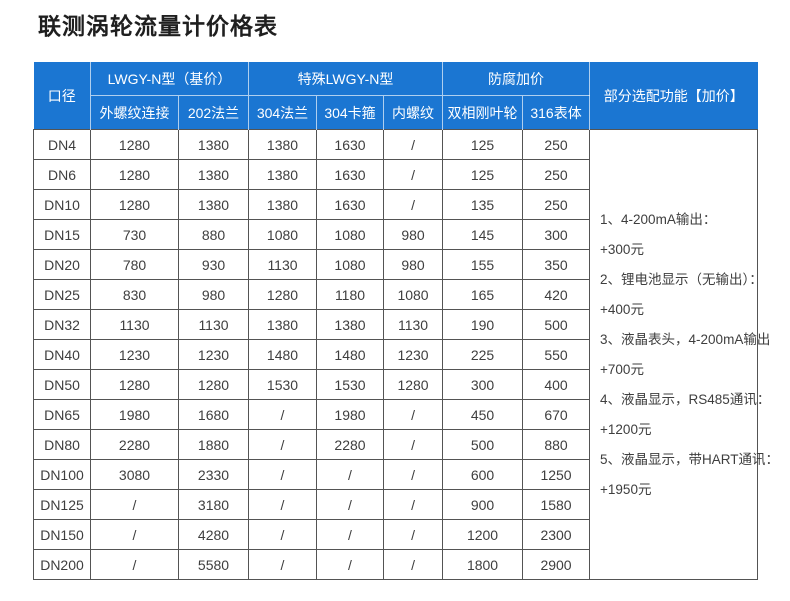 This screenshot has height=601, width=790. Describe the element at coordinates (483, 264) in the screenshot. I see `price-cell: 155` at that location.